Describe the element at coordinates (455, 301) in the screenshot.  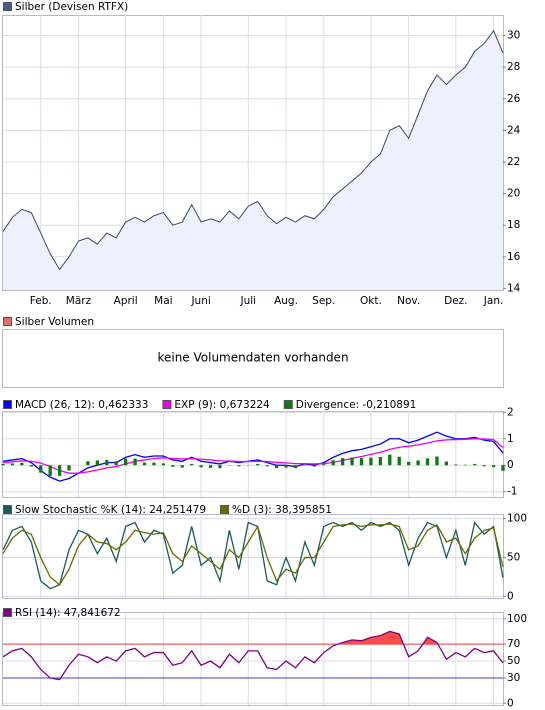
I see `x-tick-label: Dez.` at that location.